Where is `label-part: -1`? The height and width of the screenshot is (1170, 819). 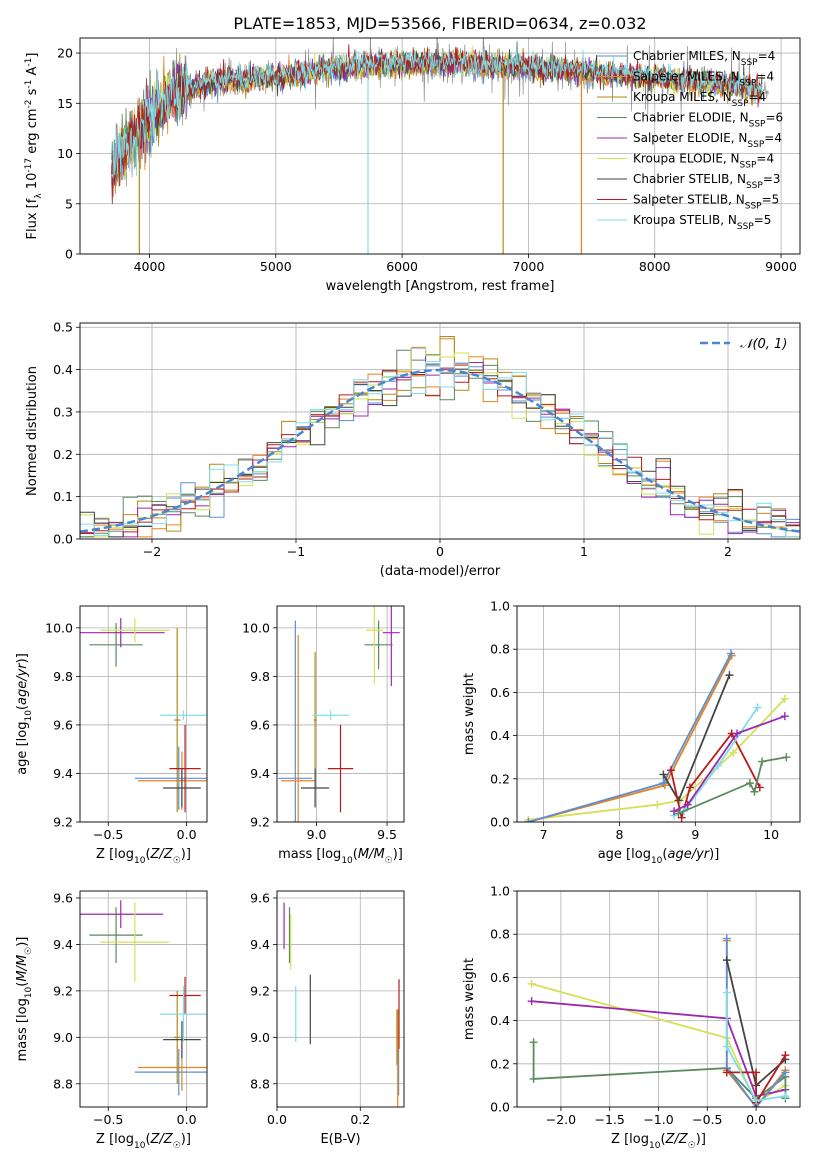 label-part: -1 is located at coordinates (29, 62).